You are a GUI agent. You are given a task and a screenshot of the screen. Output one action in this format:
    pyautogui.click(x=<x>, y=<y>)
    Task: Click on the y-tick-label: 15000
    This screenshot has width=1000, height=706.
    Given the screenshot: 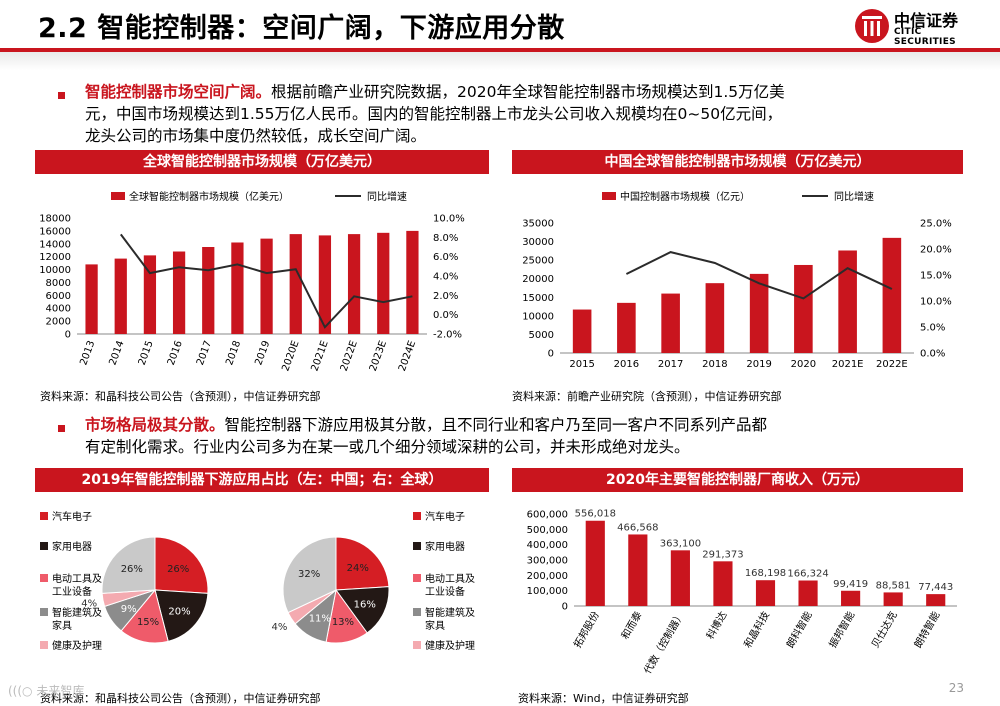 What is the action you would take?
    pyautogui.click(x=538, y=298)
    